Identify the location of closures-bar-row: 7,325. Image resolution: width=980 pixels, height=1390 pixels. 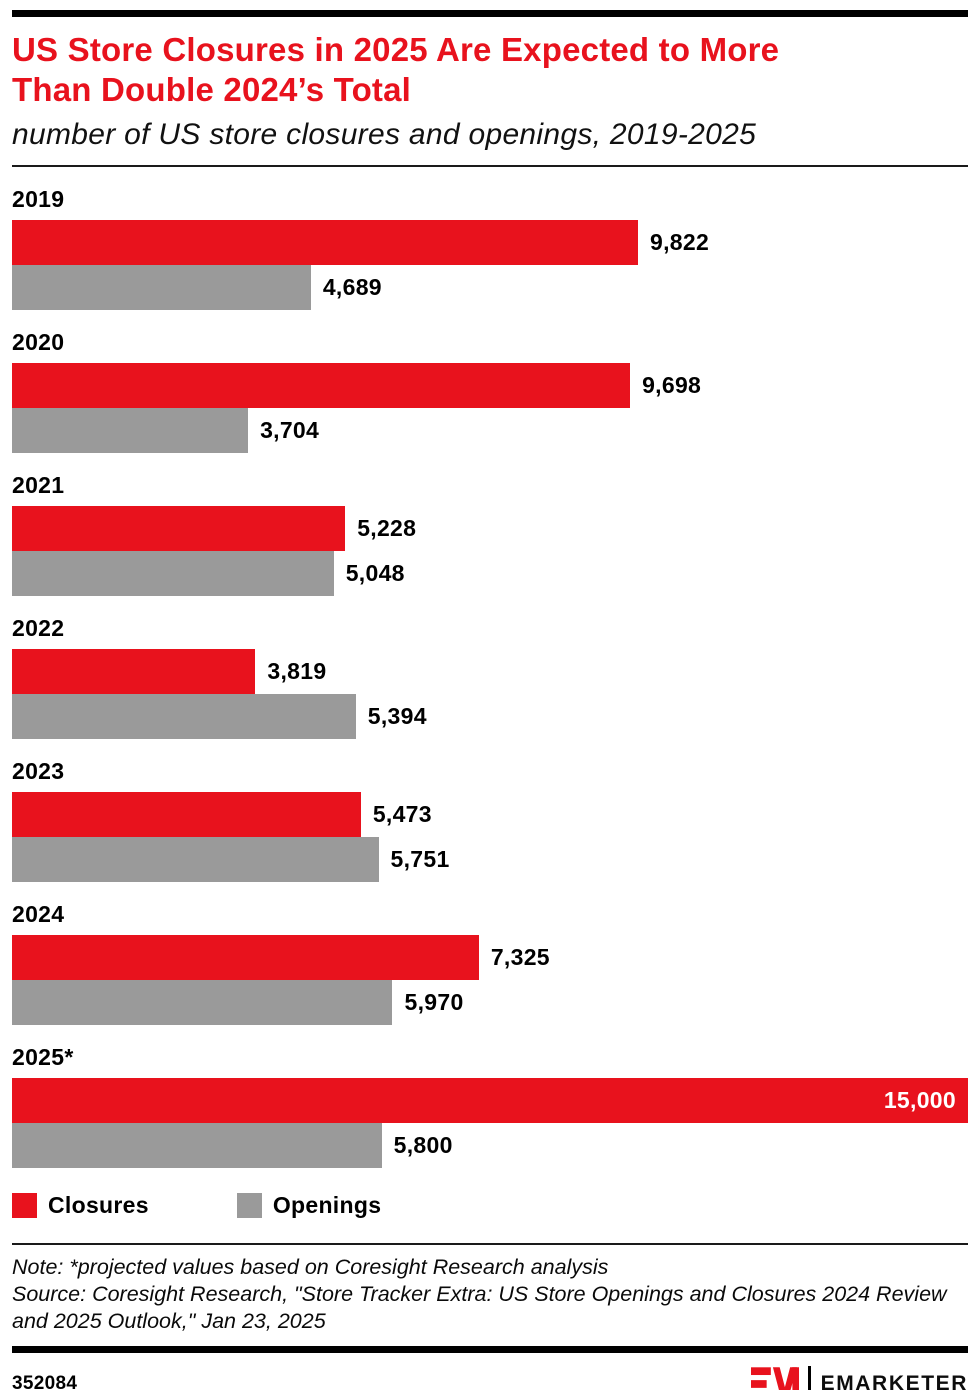
(490, 957).